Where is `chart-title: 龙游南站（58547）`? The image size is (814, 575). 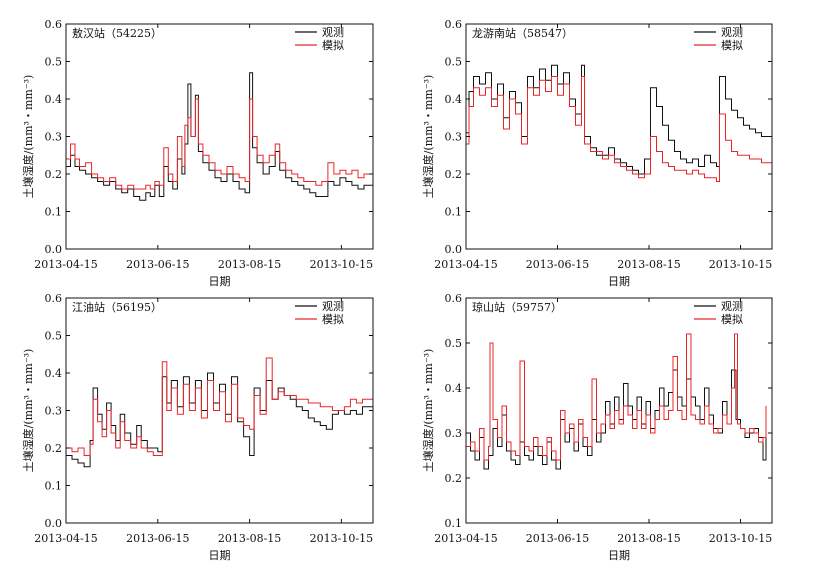 chart-title: 龙游南站（58547） is located at coordinates (522, 33).